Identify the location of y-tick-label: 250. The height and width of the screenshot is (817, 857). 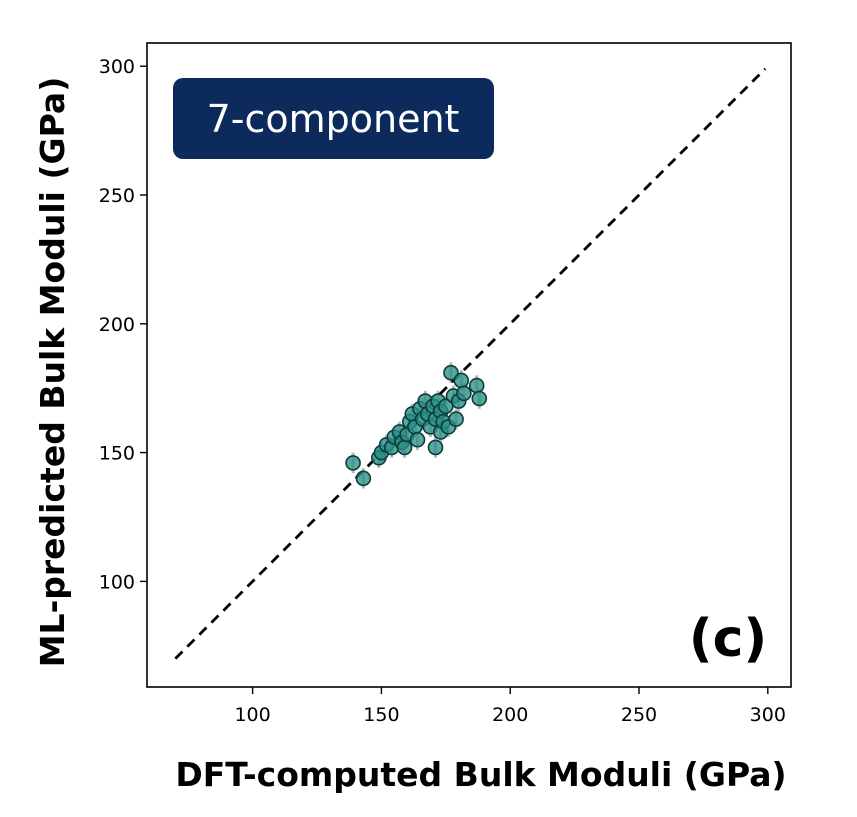
(117, 196).